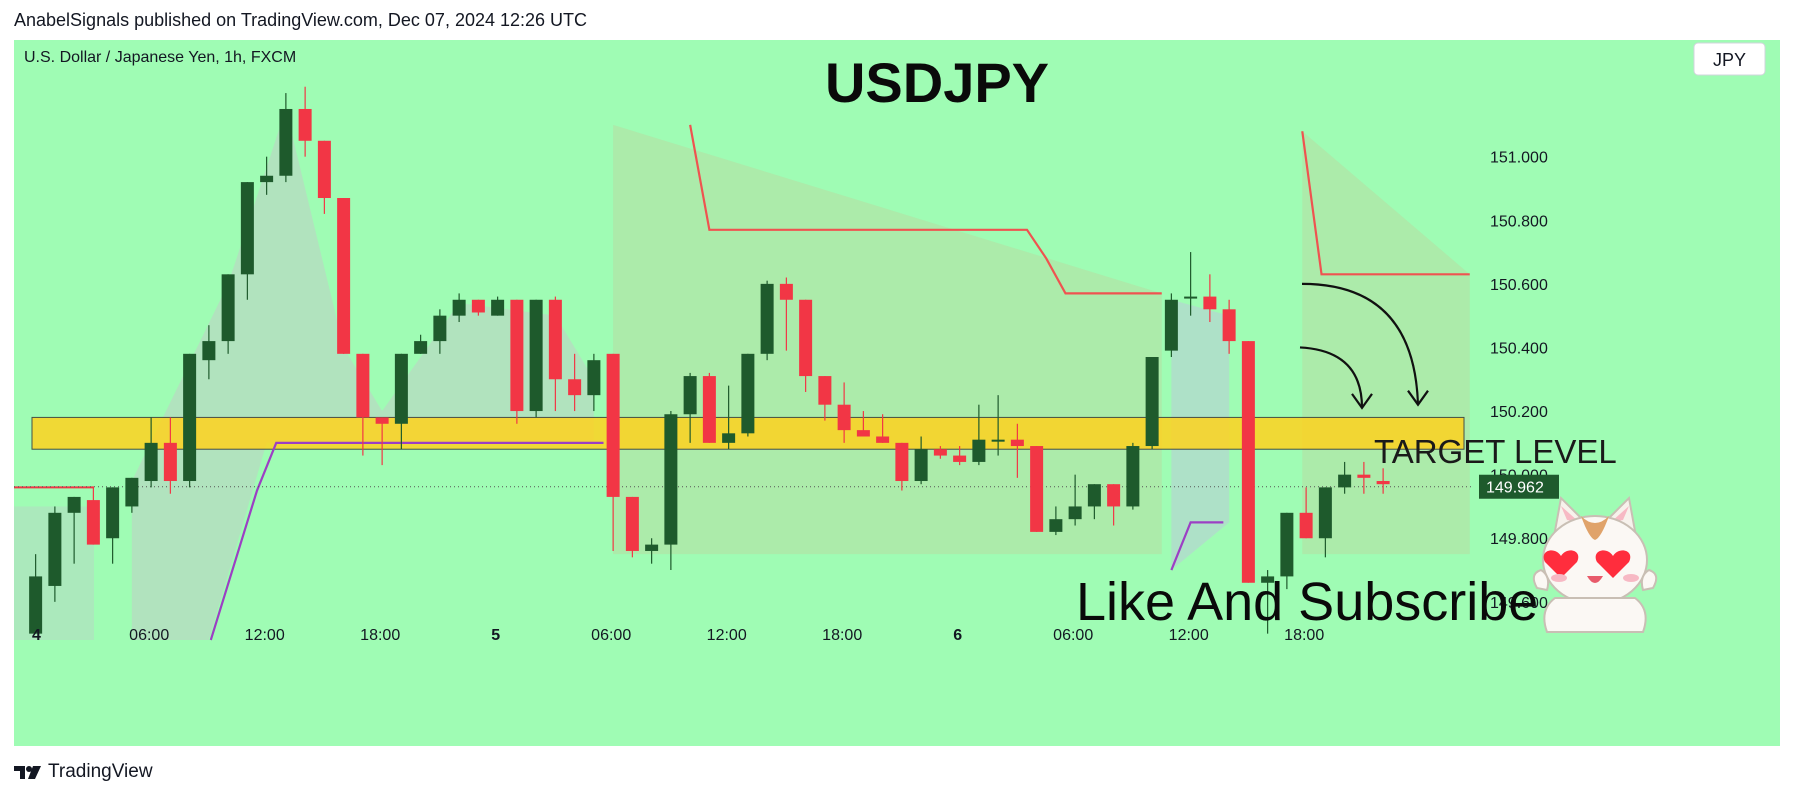 The height and width of the screenshot is (798, 1793). What do you see at coordinates (1307, 602) in the screenshot?
I see `like-subscribe-text: Like And Subscribe` at bounding box center [1307, 602].